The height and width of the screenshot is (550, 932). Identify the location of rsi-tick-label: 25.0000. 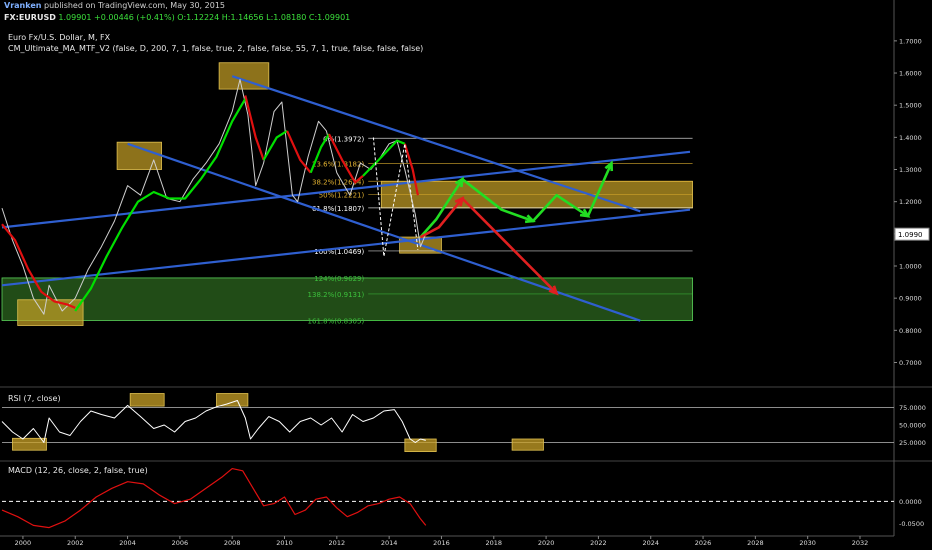
(912, 443).